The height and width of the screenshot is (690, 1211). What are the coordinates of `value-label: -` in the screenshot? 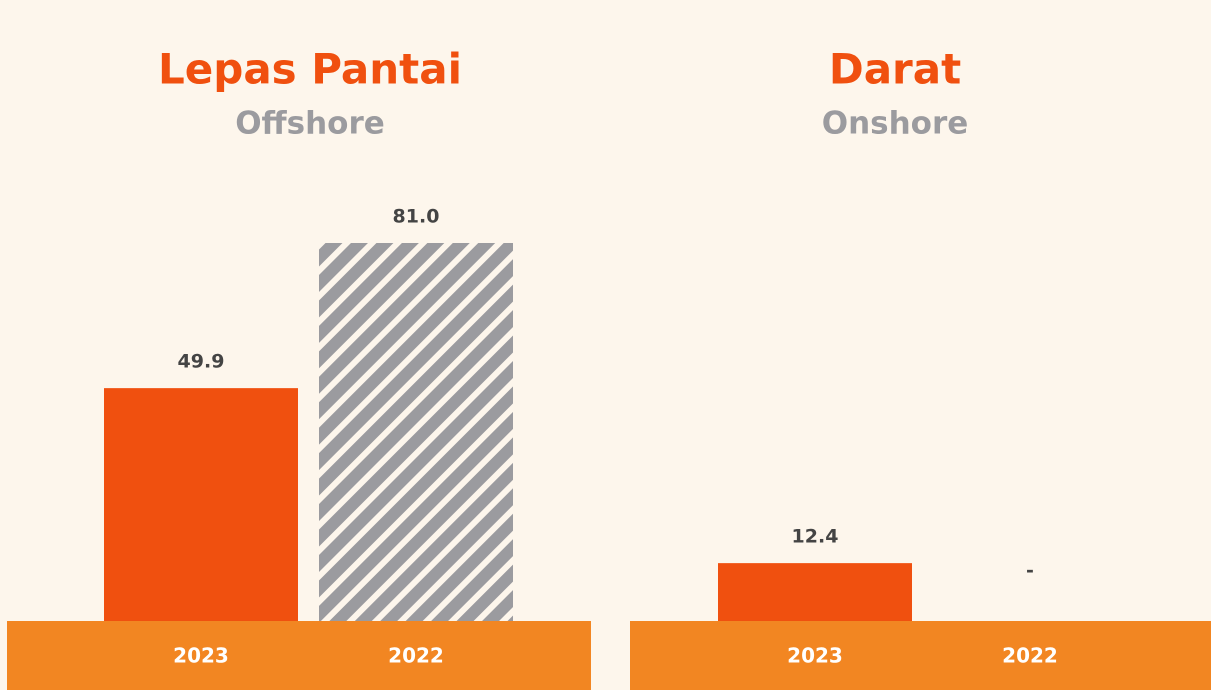 It's located at (1030, 571).